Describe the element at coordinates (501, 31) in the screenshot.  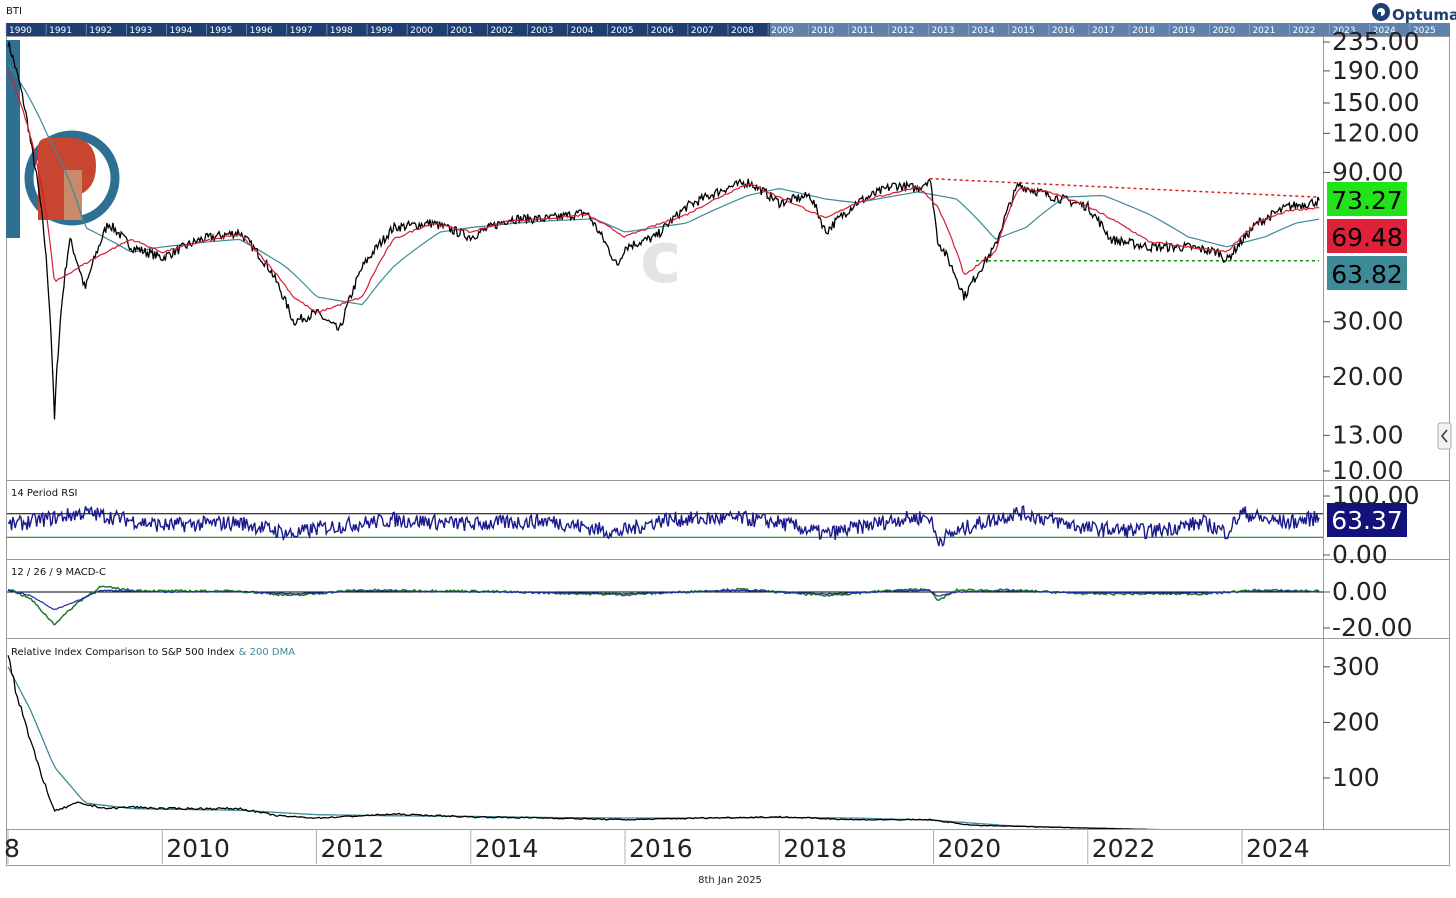
I see `timeline-year-label: 2002` at that location.